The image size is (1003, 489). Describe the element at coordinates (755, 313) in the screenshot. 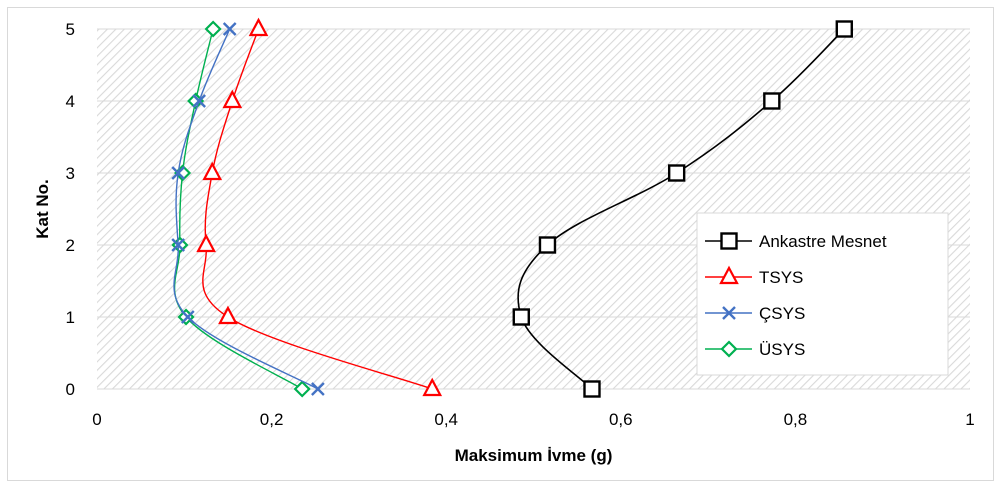

I see `legend-entry-2: ÇSYS` at that location.